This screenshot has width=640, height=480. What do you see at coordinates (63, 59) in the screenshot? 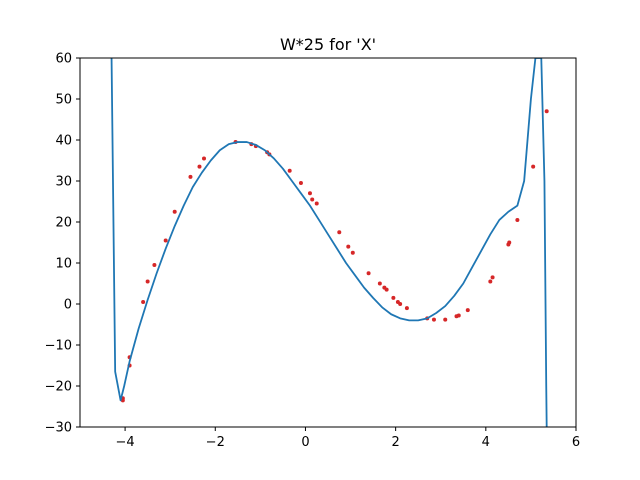
I see `y-tick-label: 60` at bounding box center [63, 59].